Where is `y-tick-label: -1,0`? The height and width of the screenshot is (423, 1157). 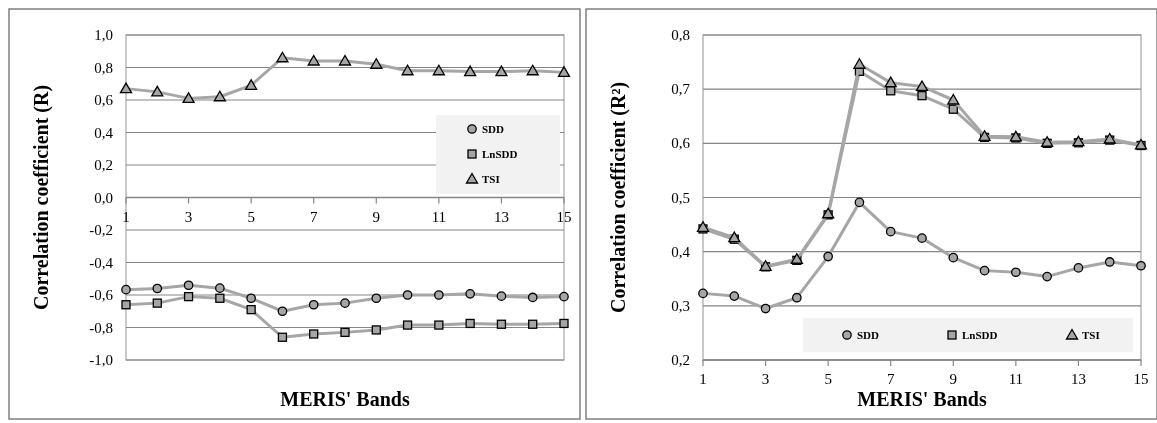 y-tick-label: -1,0 is located at coordinates (101, 360).